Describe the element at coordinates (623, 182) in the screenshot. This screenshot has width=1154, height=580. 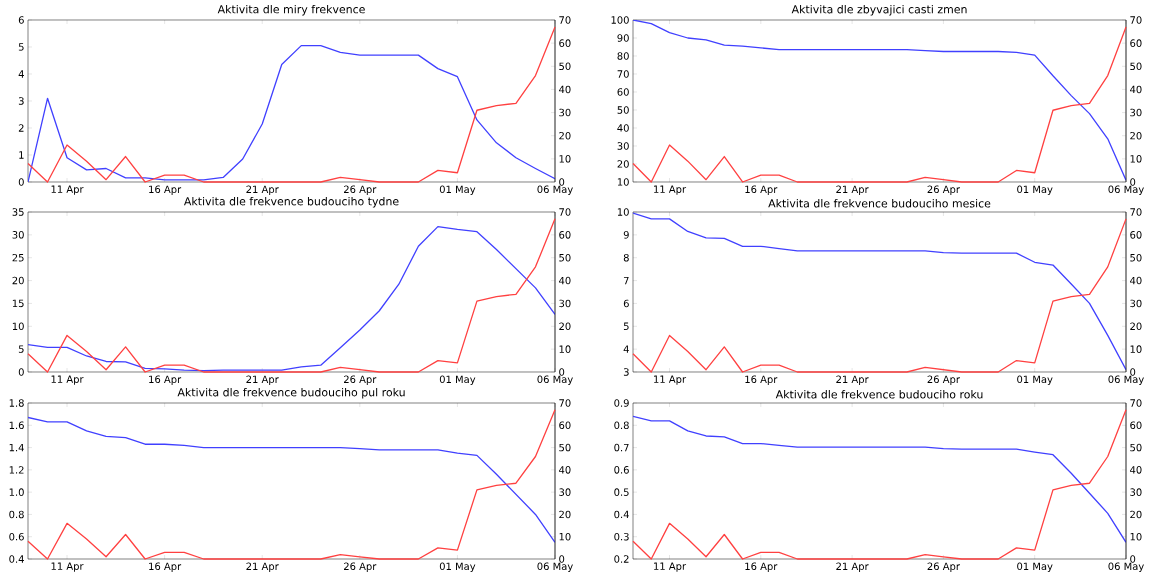
I see `y-tick-label: 10` at that location.